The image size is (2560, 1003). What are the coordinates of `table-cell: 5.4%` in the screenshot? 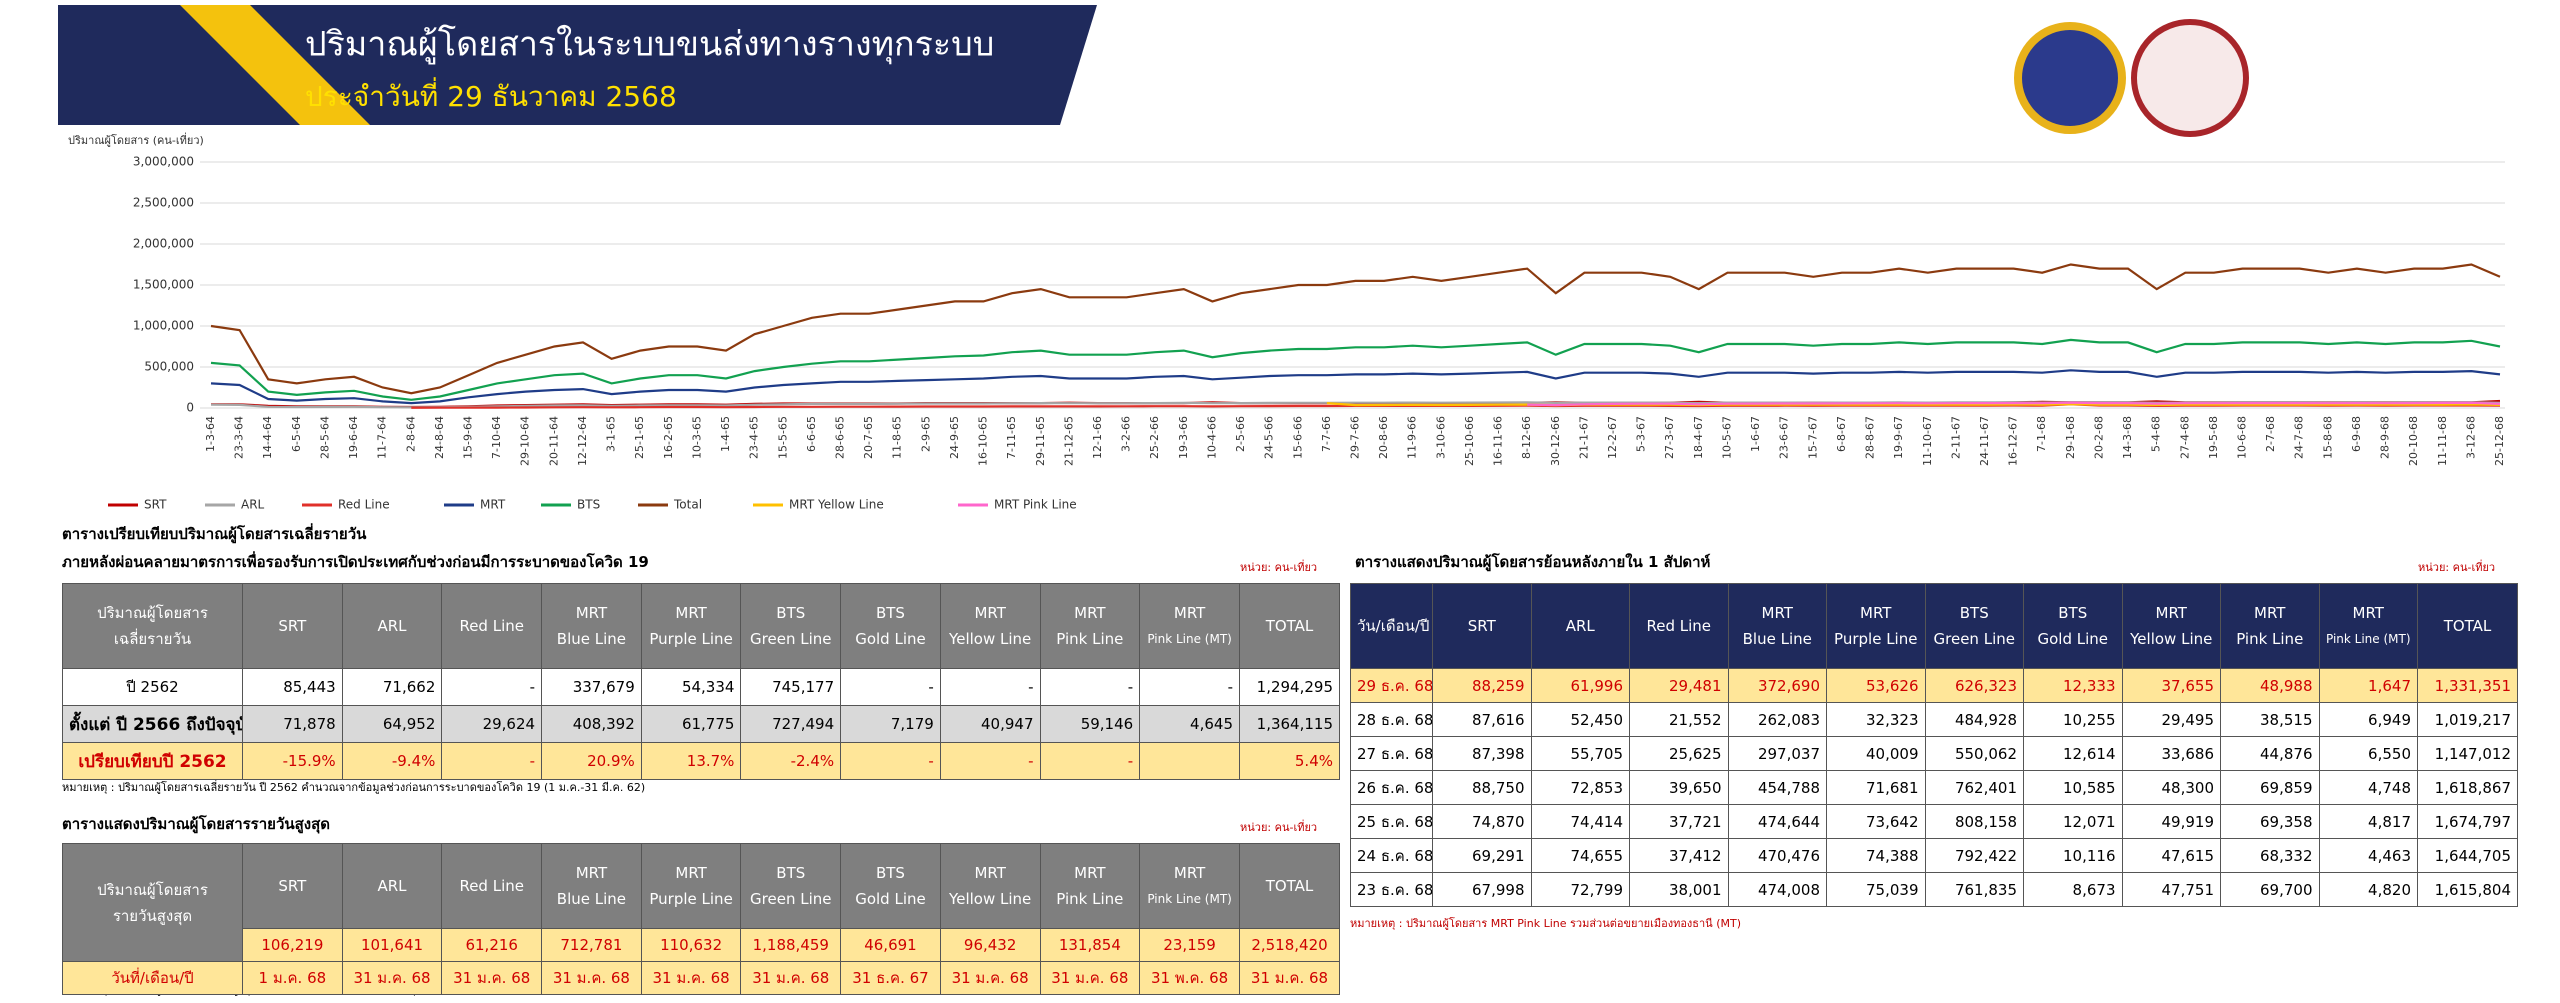 It's located at (1289, 761).